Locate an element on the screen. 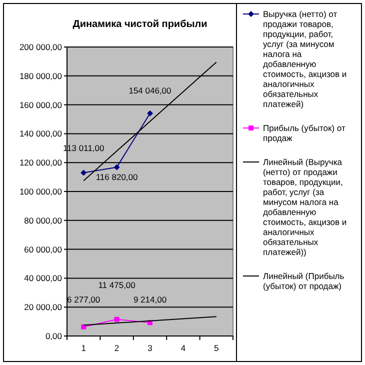 Image resolution: width=365 pixels, height=365 pixels. data-label: 6 277,00 is located at coordinates (83, 299).